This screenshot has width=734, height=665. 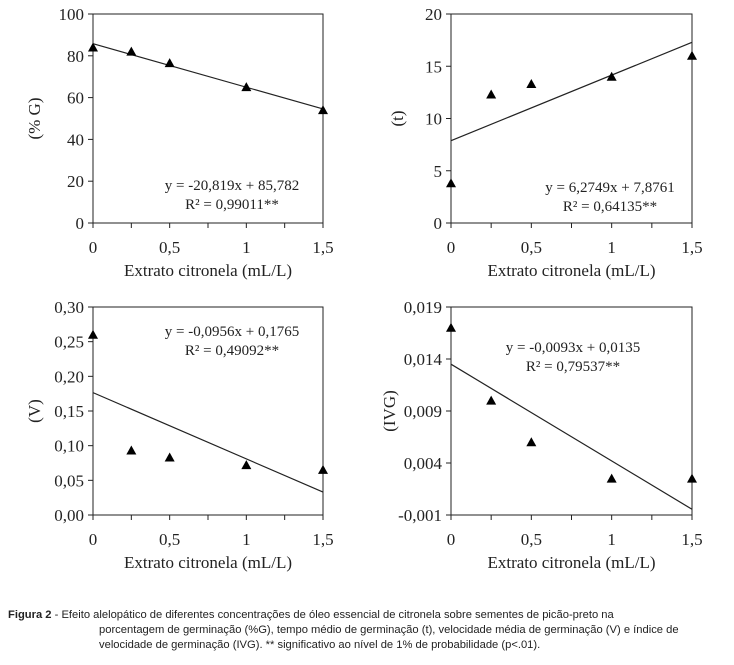 I want to click on y-tick-label: 60, so click(x=75, y=98).